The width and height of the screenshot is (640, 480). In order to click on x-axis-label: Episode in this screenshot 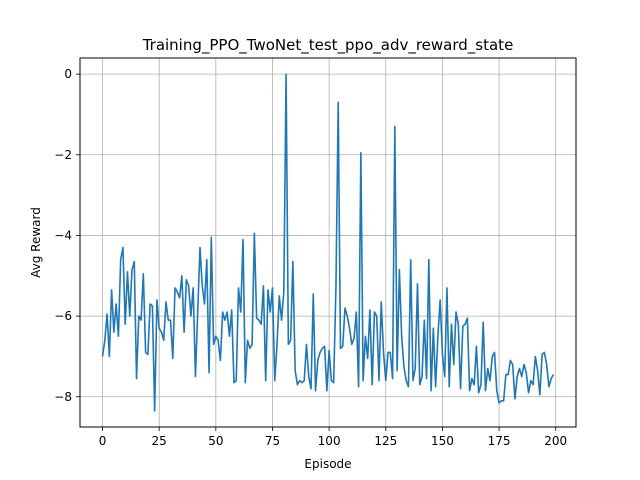, I will do `click(327, 464)`.